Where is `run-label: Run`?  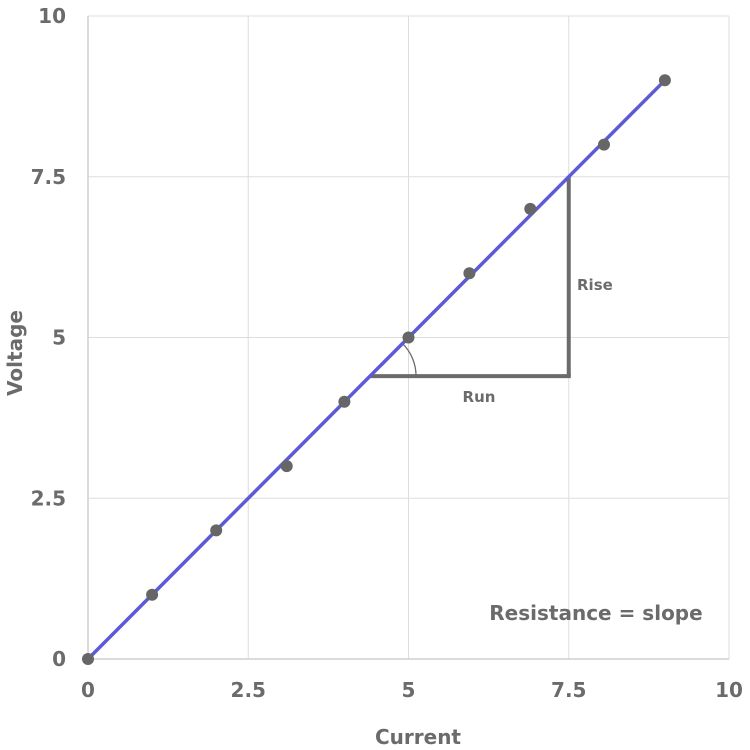 run-label: Run is located at coordinates (479, 397).